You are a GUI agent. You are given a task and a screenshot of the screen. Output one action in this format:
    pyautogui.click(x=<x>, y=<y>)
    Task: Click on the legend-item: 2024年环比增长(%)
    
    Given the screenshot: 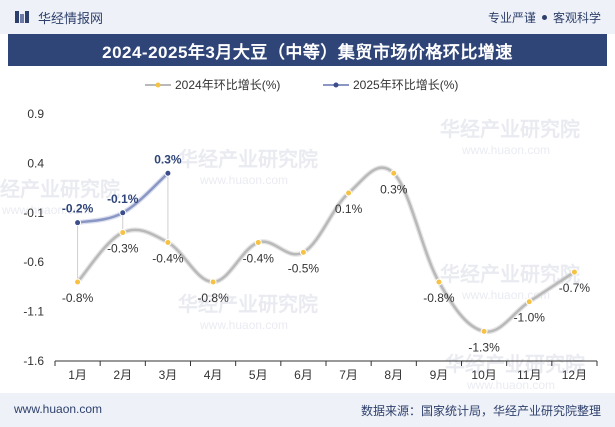 What is the action you would take?
    pyautogui.click(x=212, y=85)
    